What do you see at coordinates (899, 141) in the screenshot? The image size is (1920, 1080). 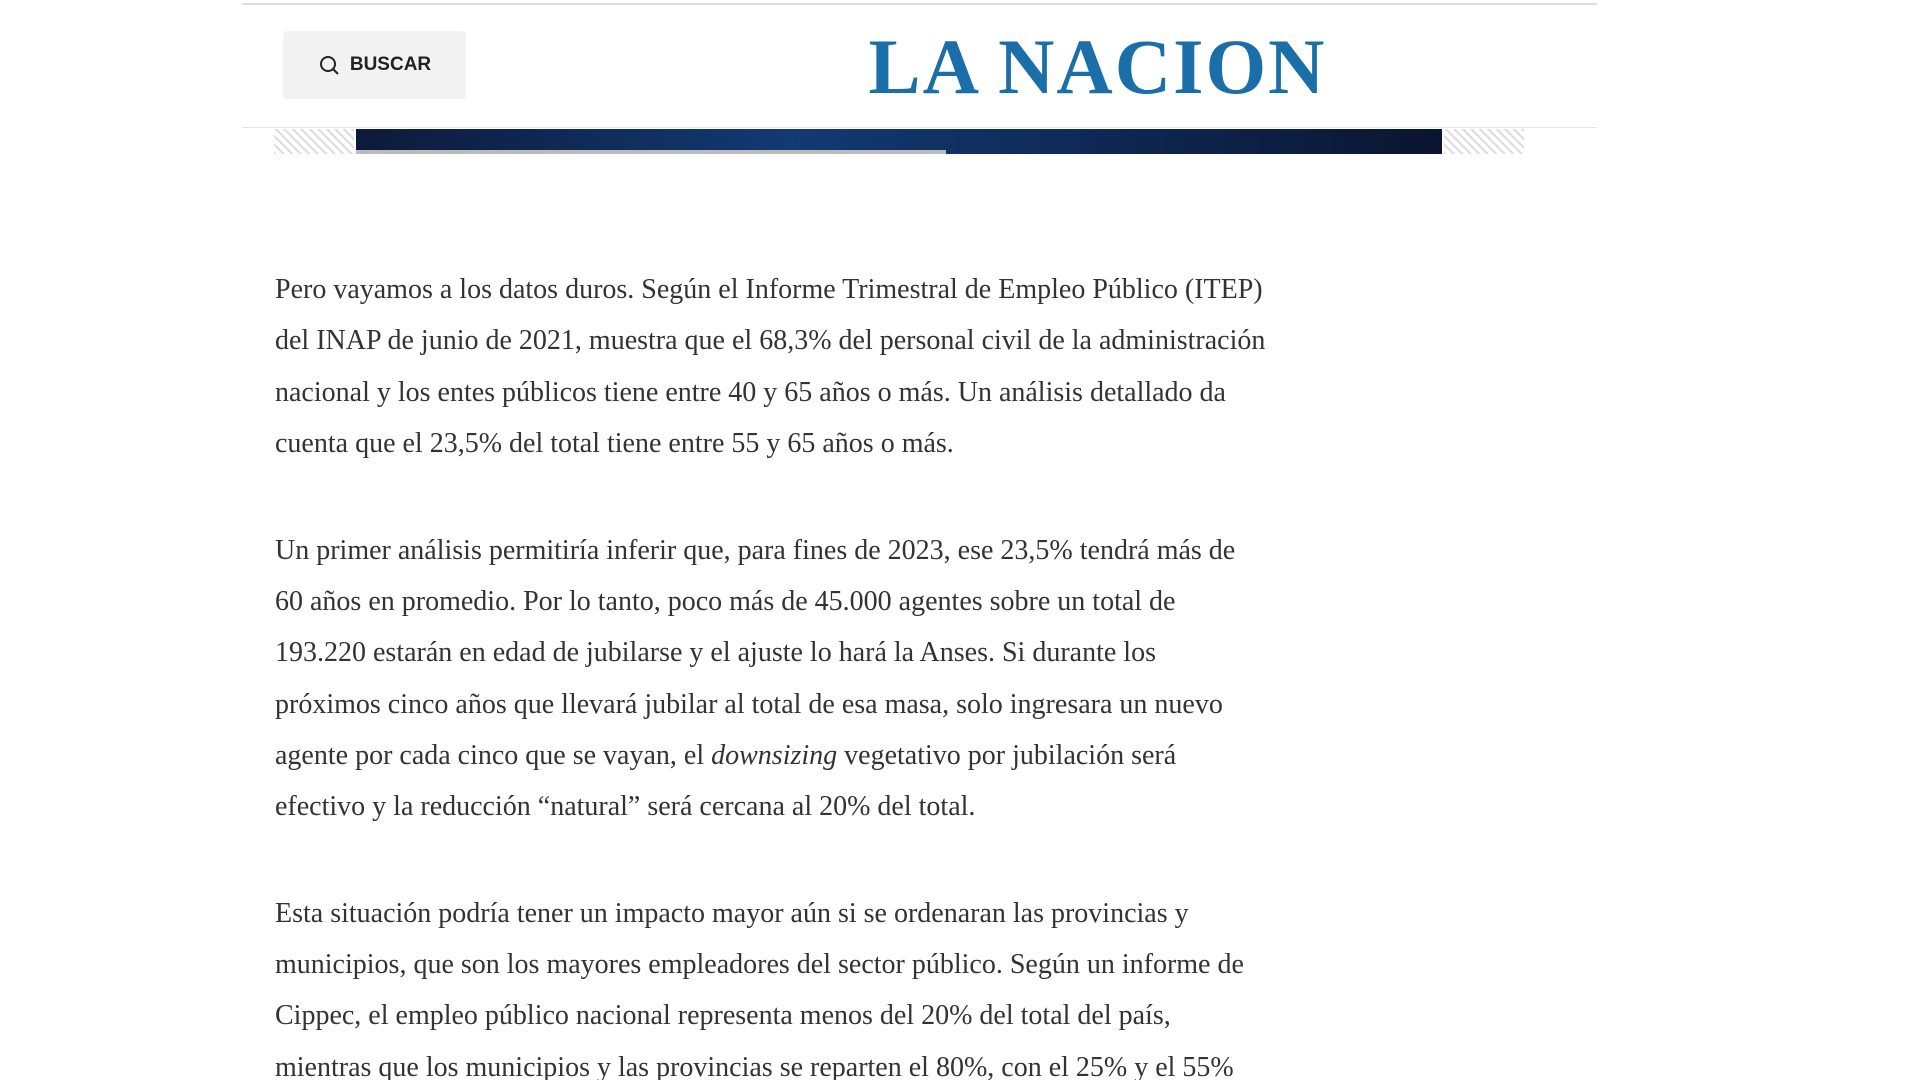 I see `video-banner` at bounding box center [899, 141].